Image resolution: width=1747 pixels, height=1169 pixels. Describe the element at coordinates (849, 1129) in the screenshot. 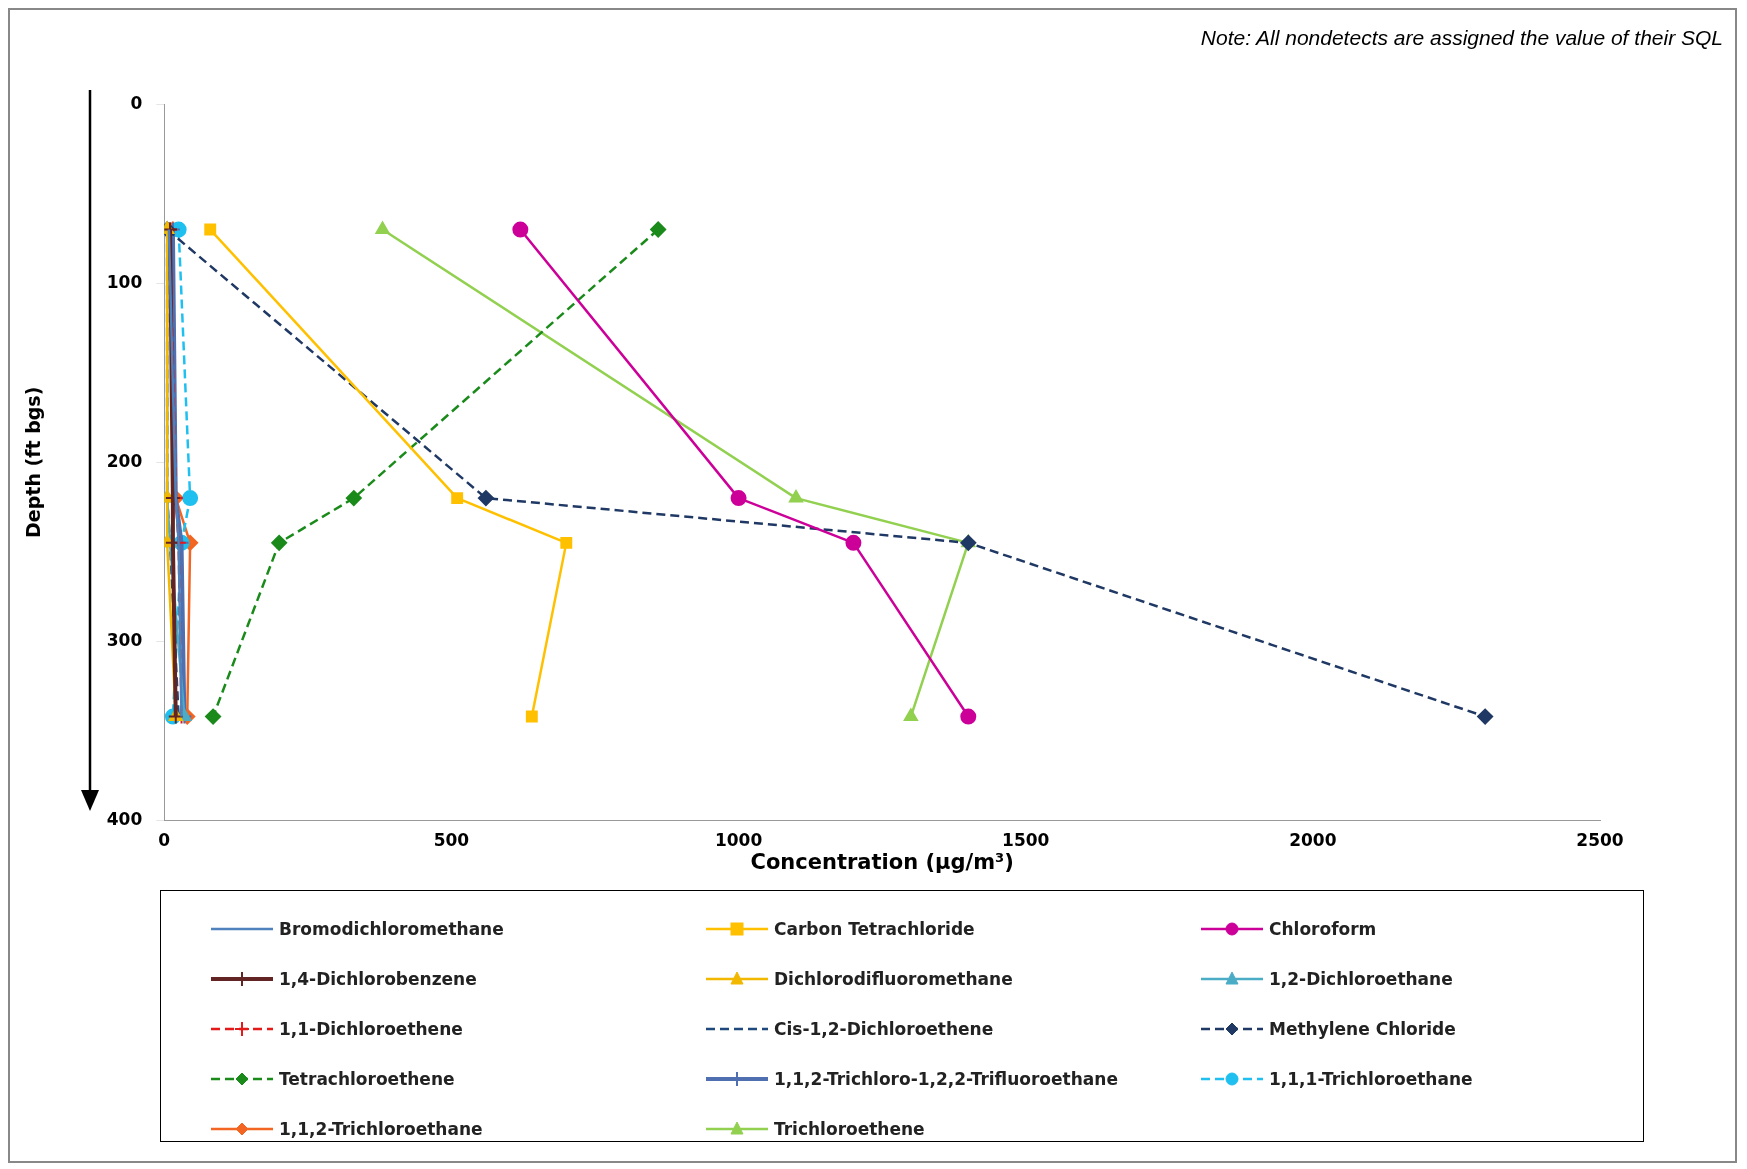

I see `legend-label: Trichloroethene` at that location.